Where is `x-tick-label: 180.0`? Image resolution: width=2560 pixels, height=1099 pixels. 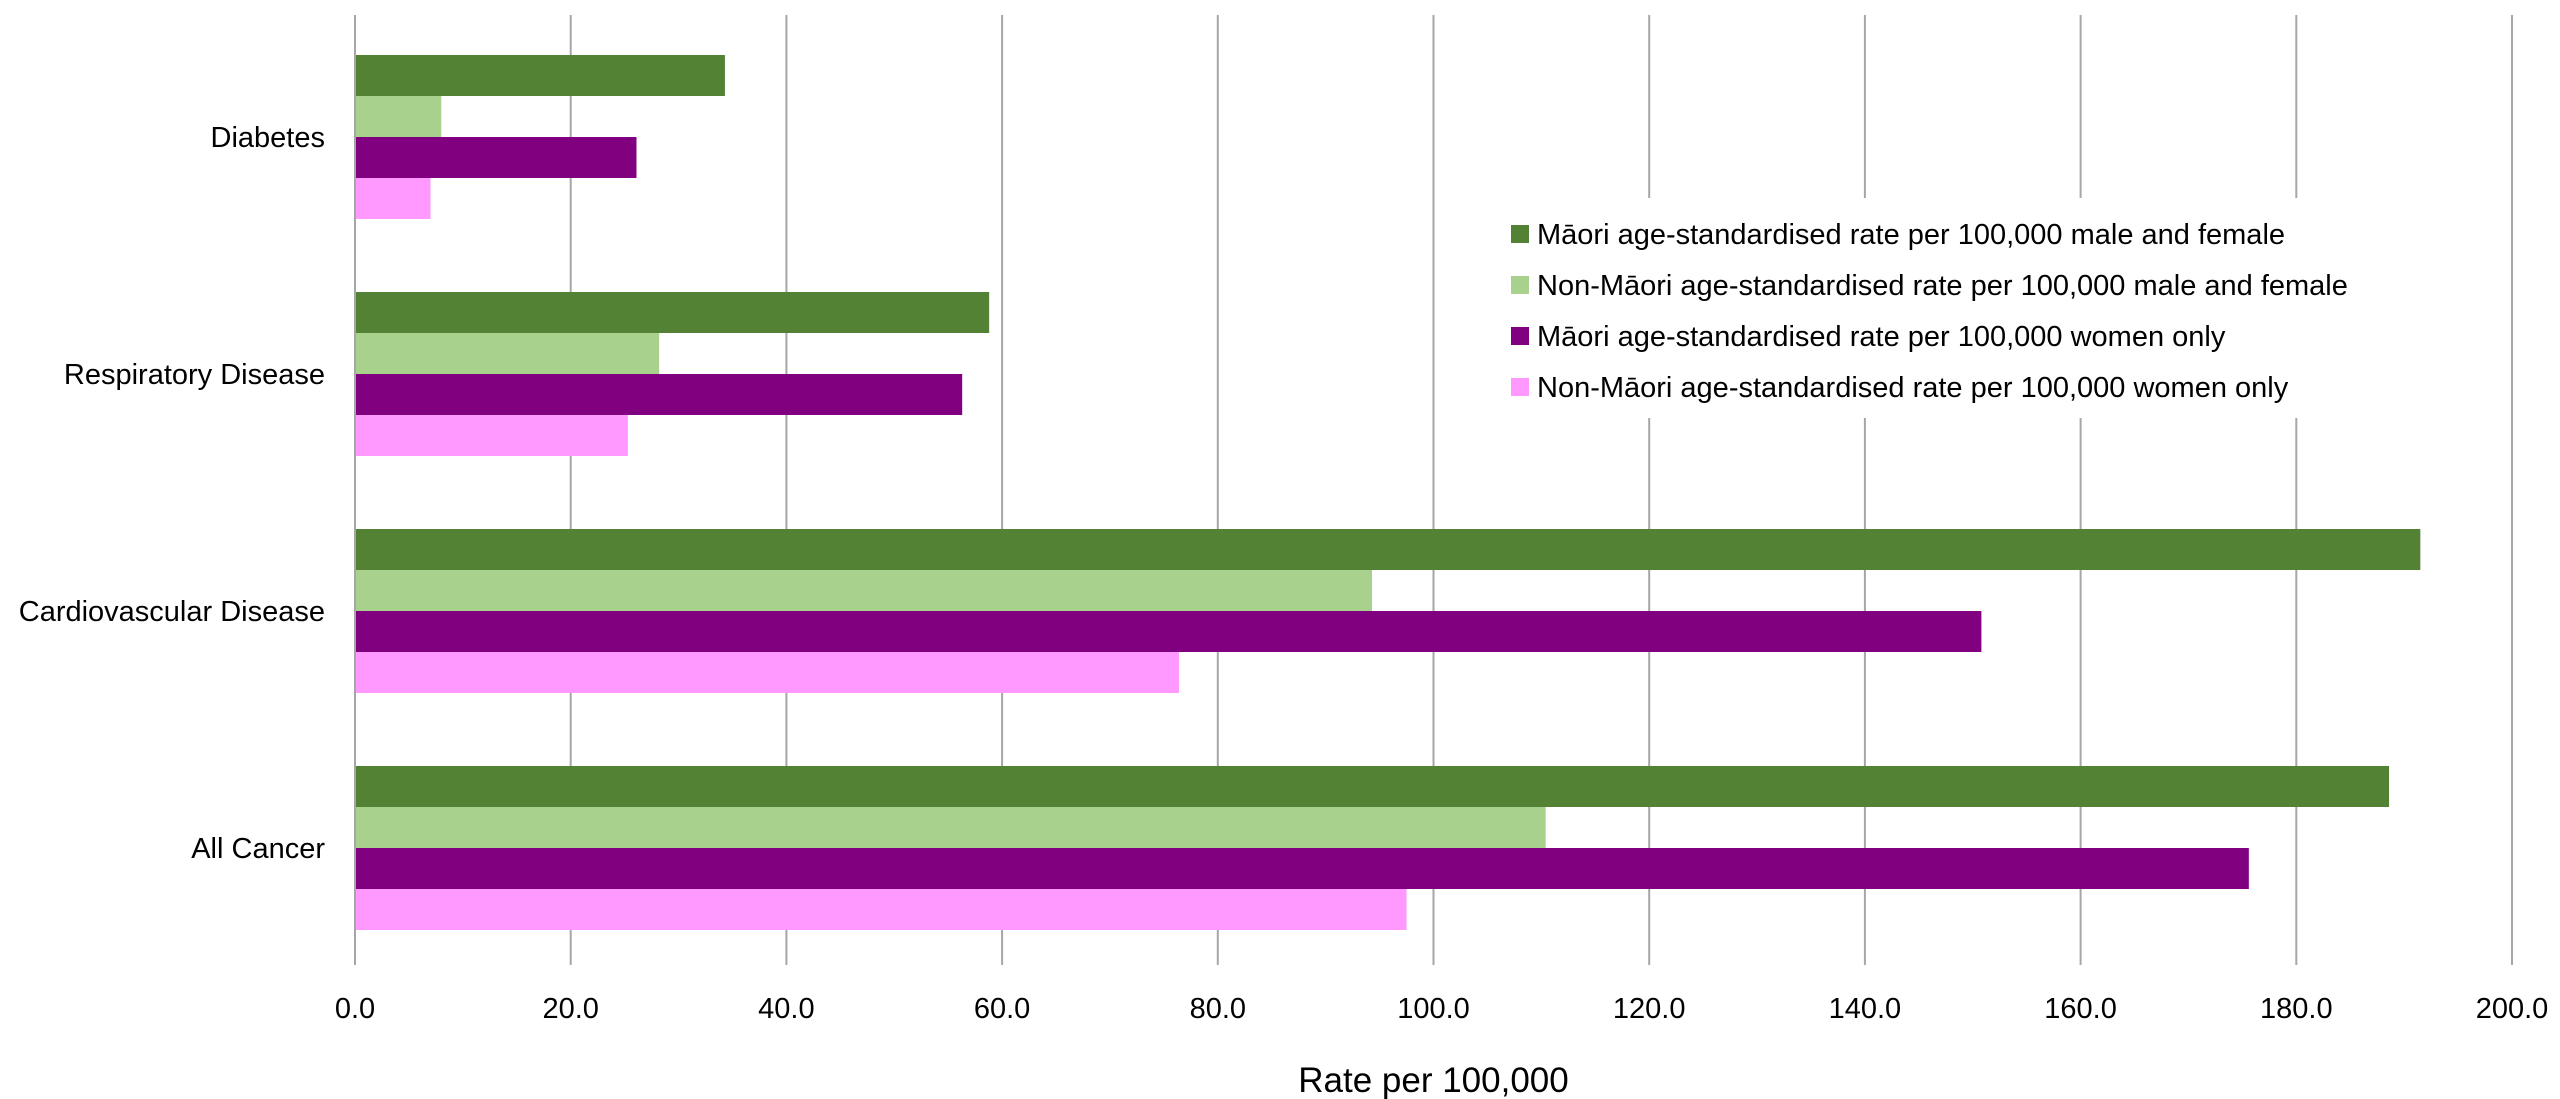
x-tick-label: 180.0 is located at coordinates (2296, 1009).